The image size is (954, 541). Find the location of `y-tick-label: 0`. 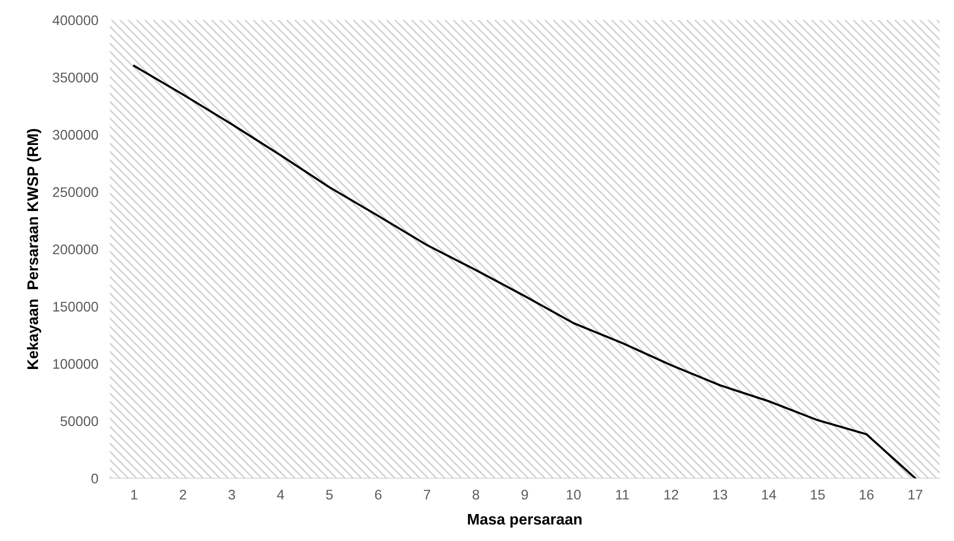

y-tick-label: 0 is located at coordinates (94, 479).